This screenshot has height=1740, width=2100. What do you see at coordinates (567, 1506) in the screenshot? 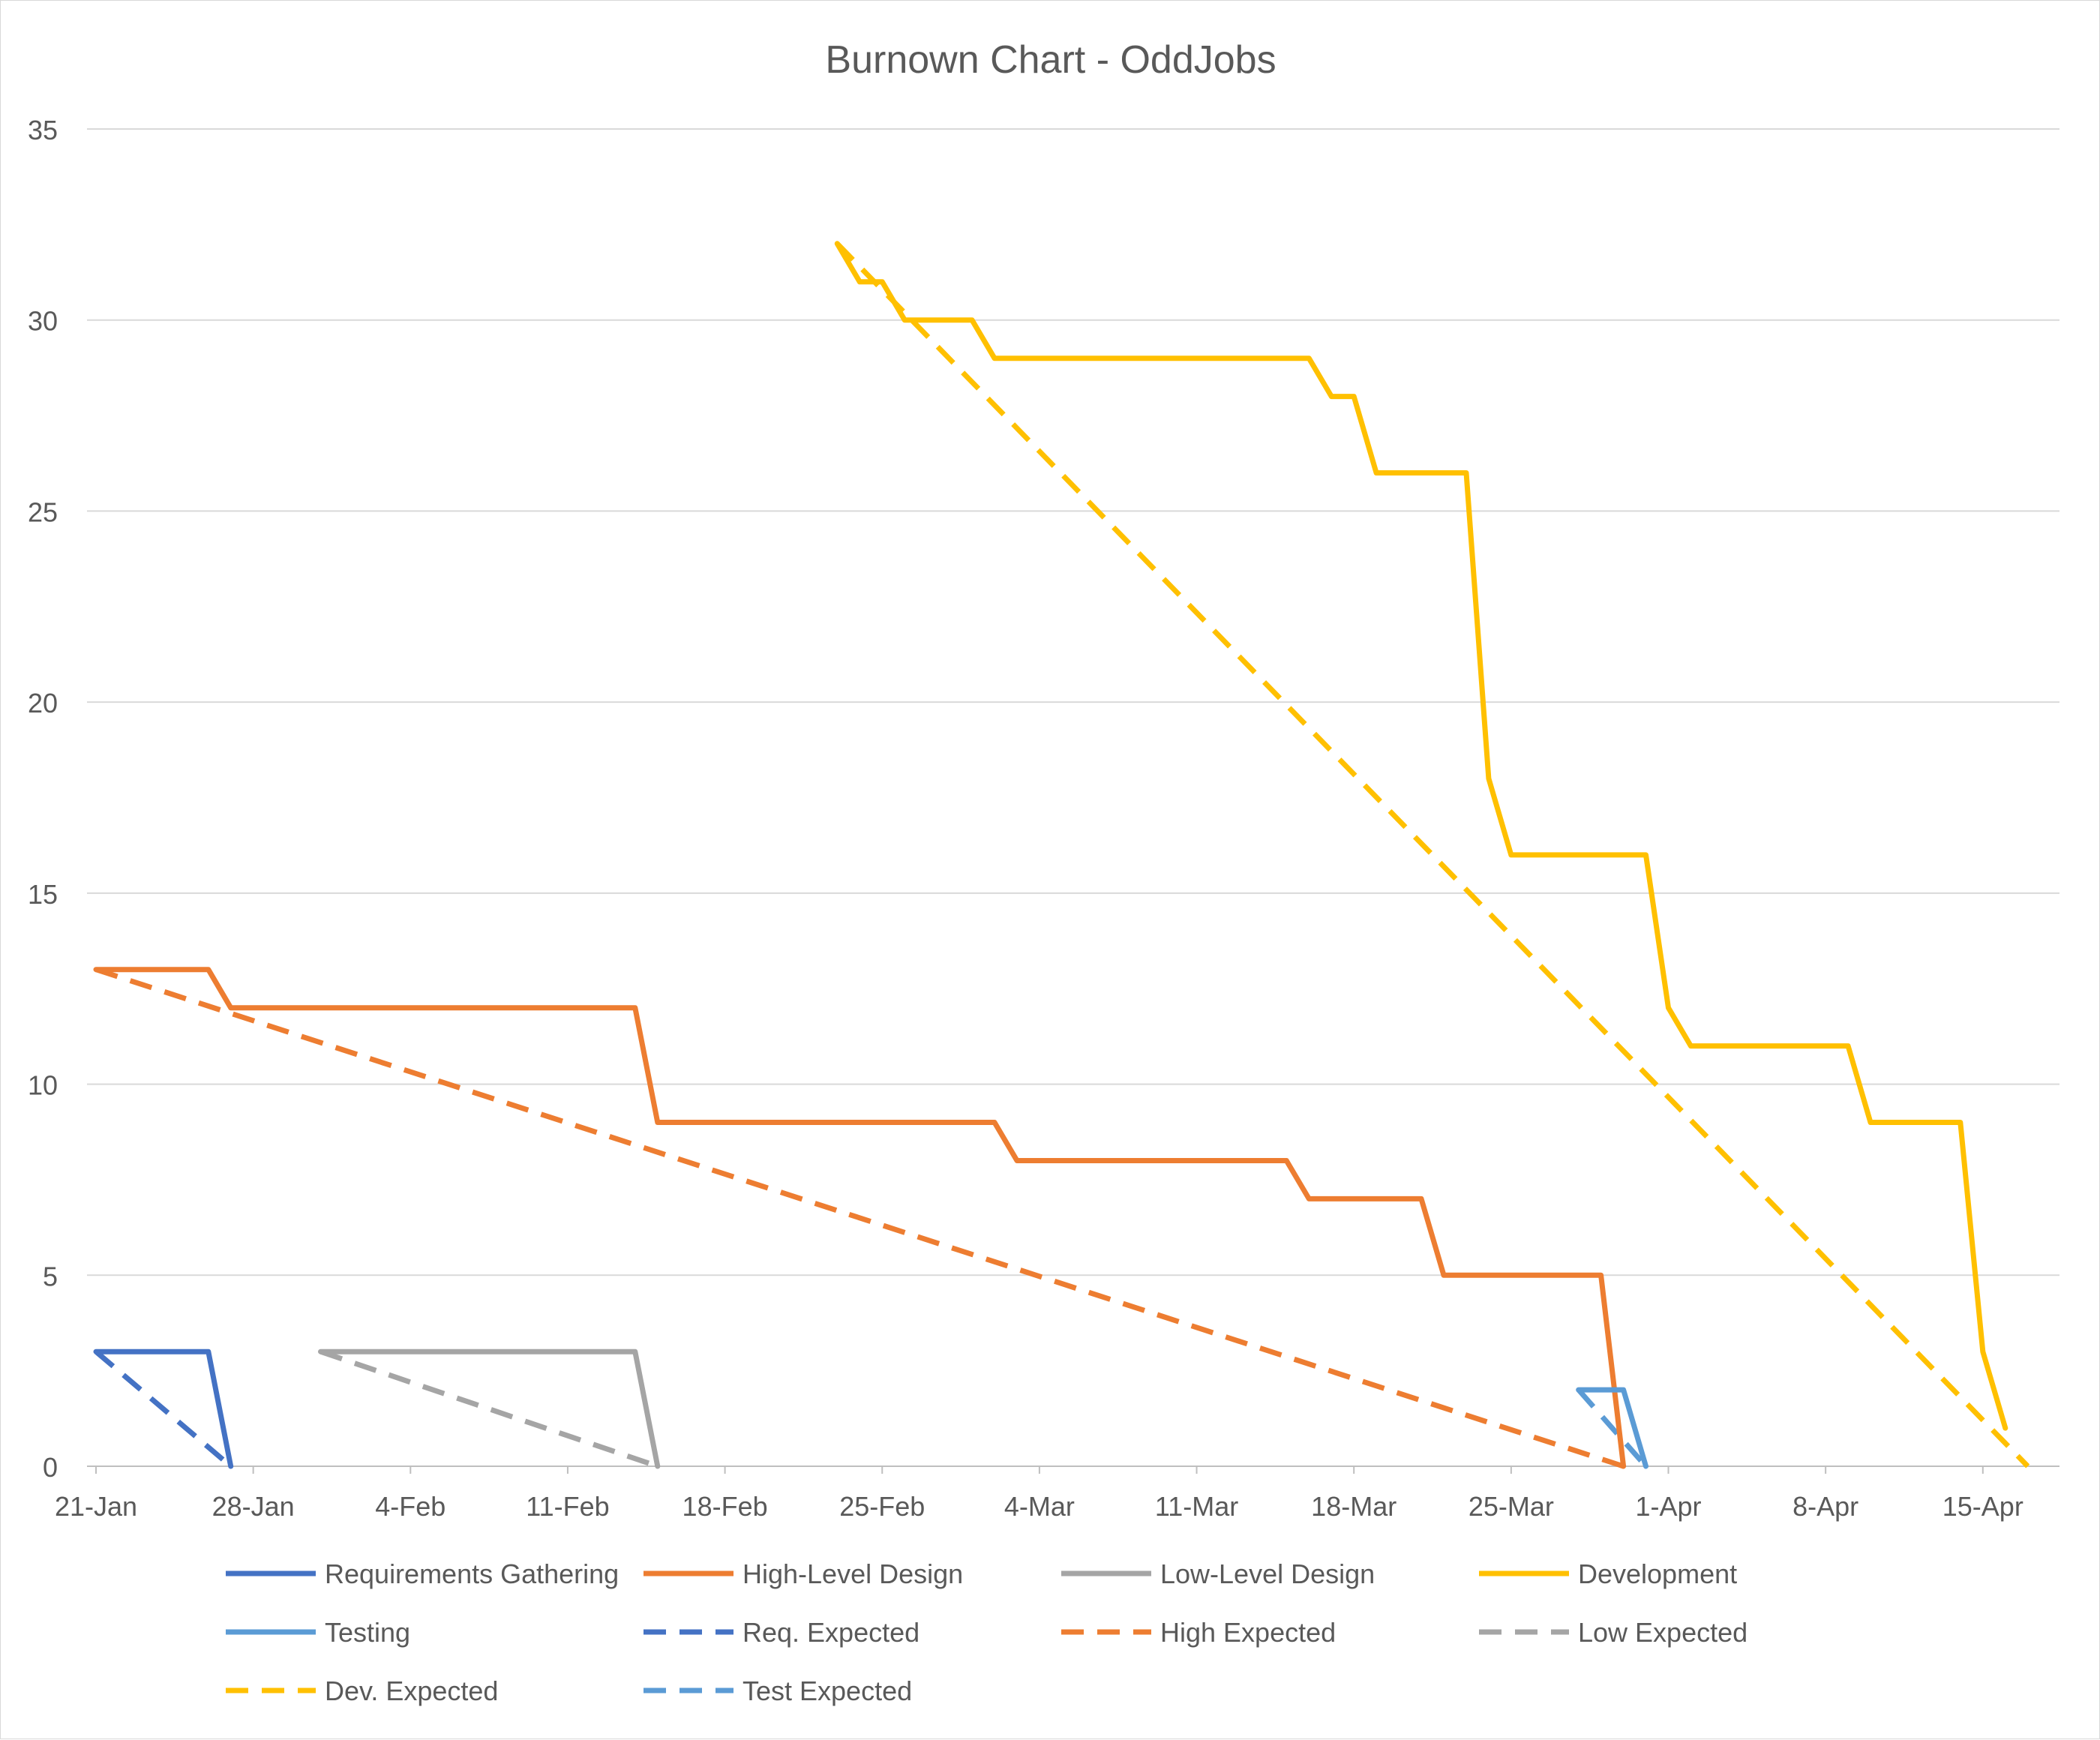
I see `x-tick-label: 11-Feb` at bounding box center [567, 1506].